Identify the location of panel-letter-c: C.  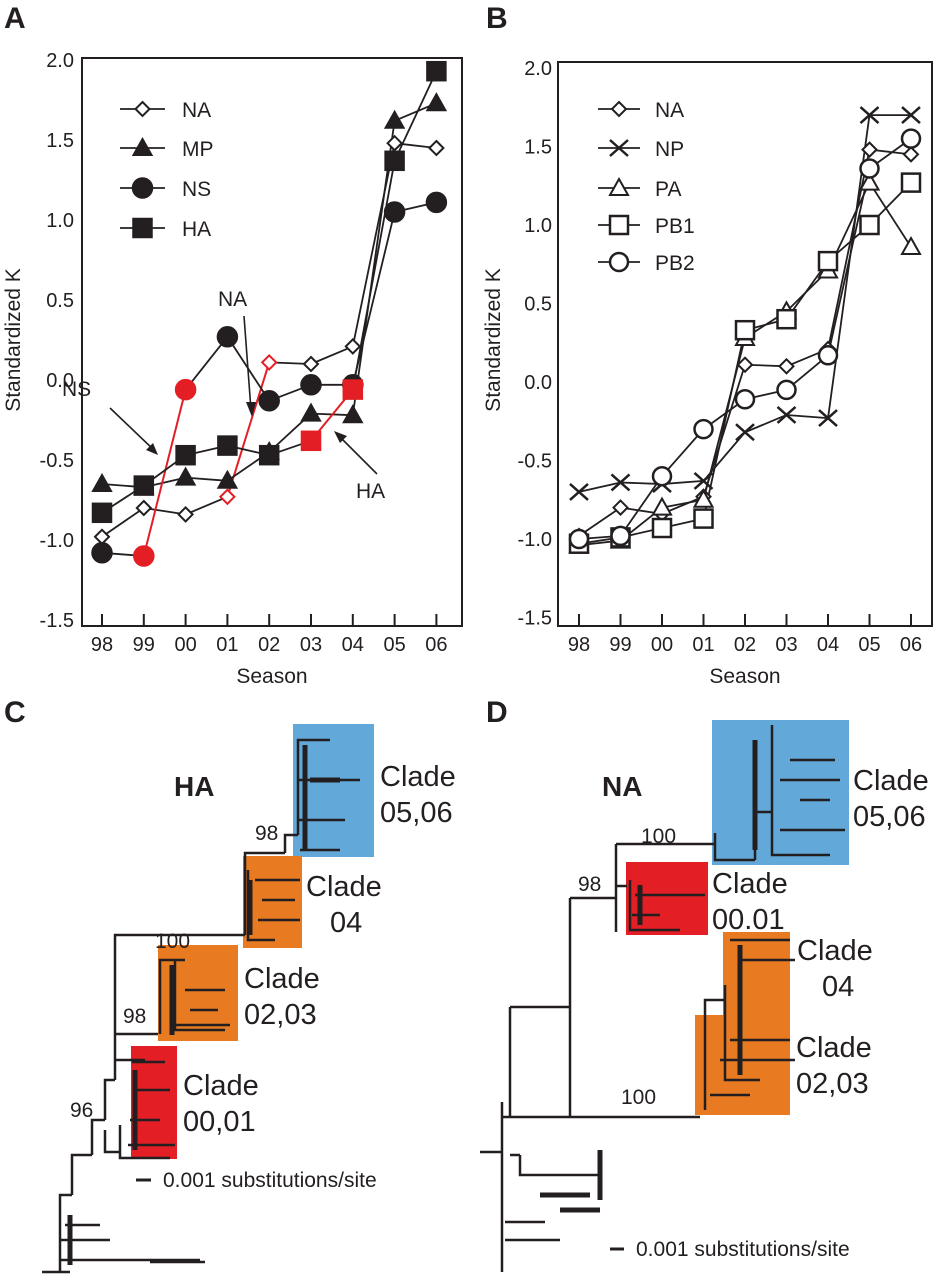
(15, 712).